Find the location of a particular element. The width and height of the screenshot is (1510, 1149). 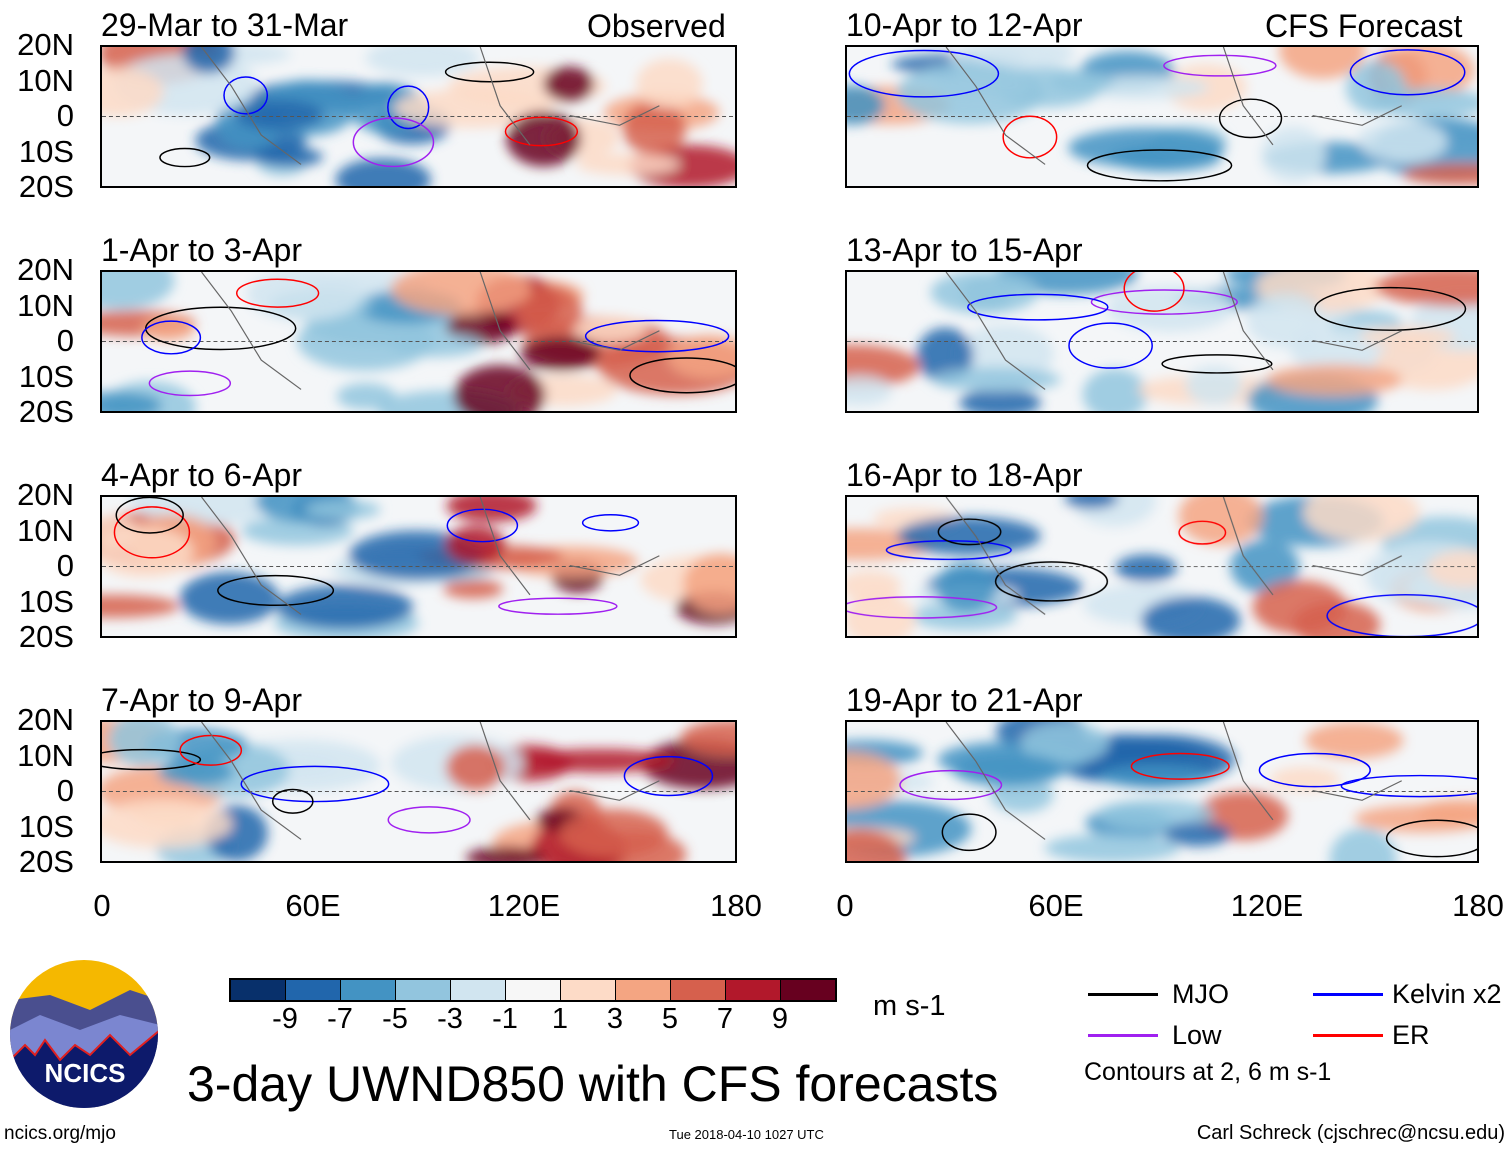

main-title: 3-day UWND850 with CFS forecasts is located at coordinates (593, 1084).